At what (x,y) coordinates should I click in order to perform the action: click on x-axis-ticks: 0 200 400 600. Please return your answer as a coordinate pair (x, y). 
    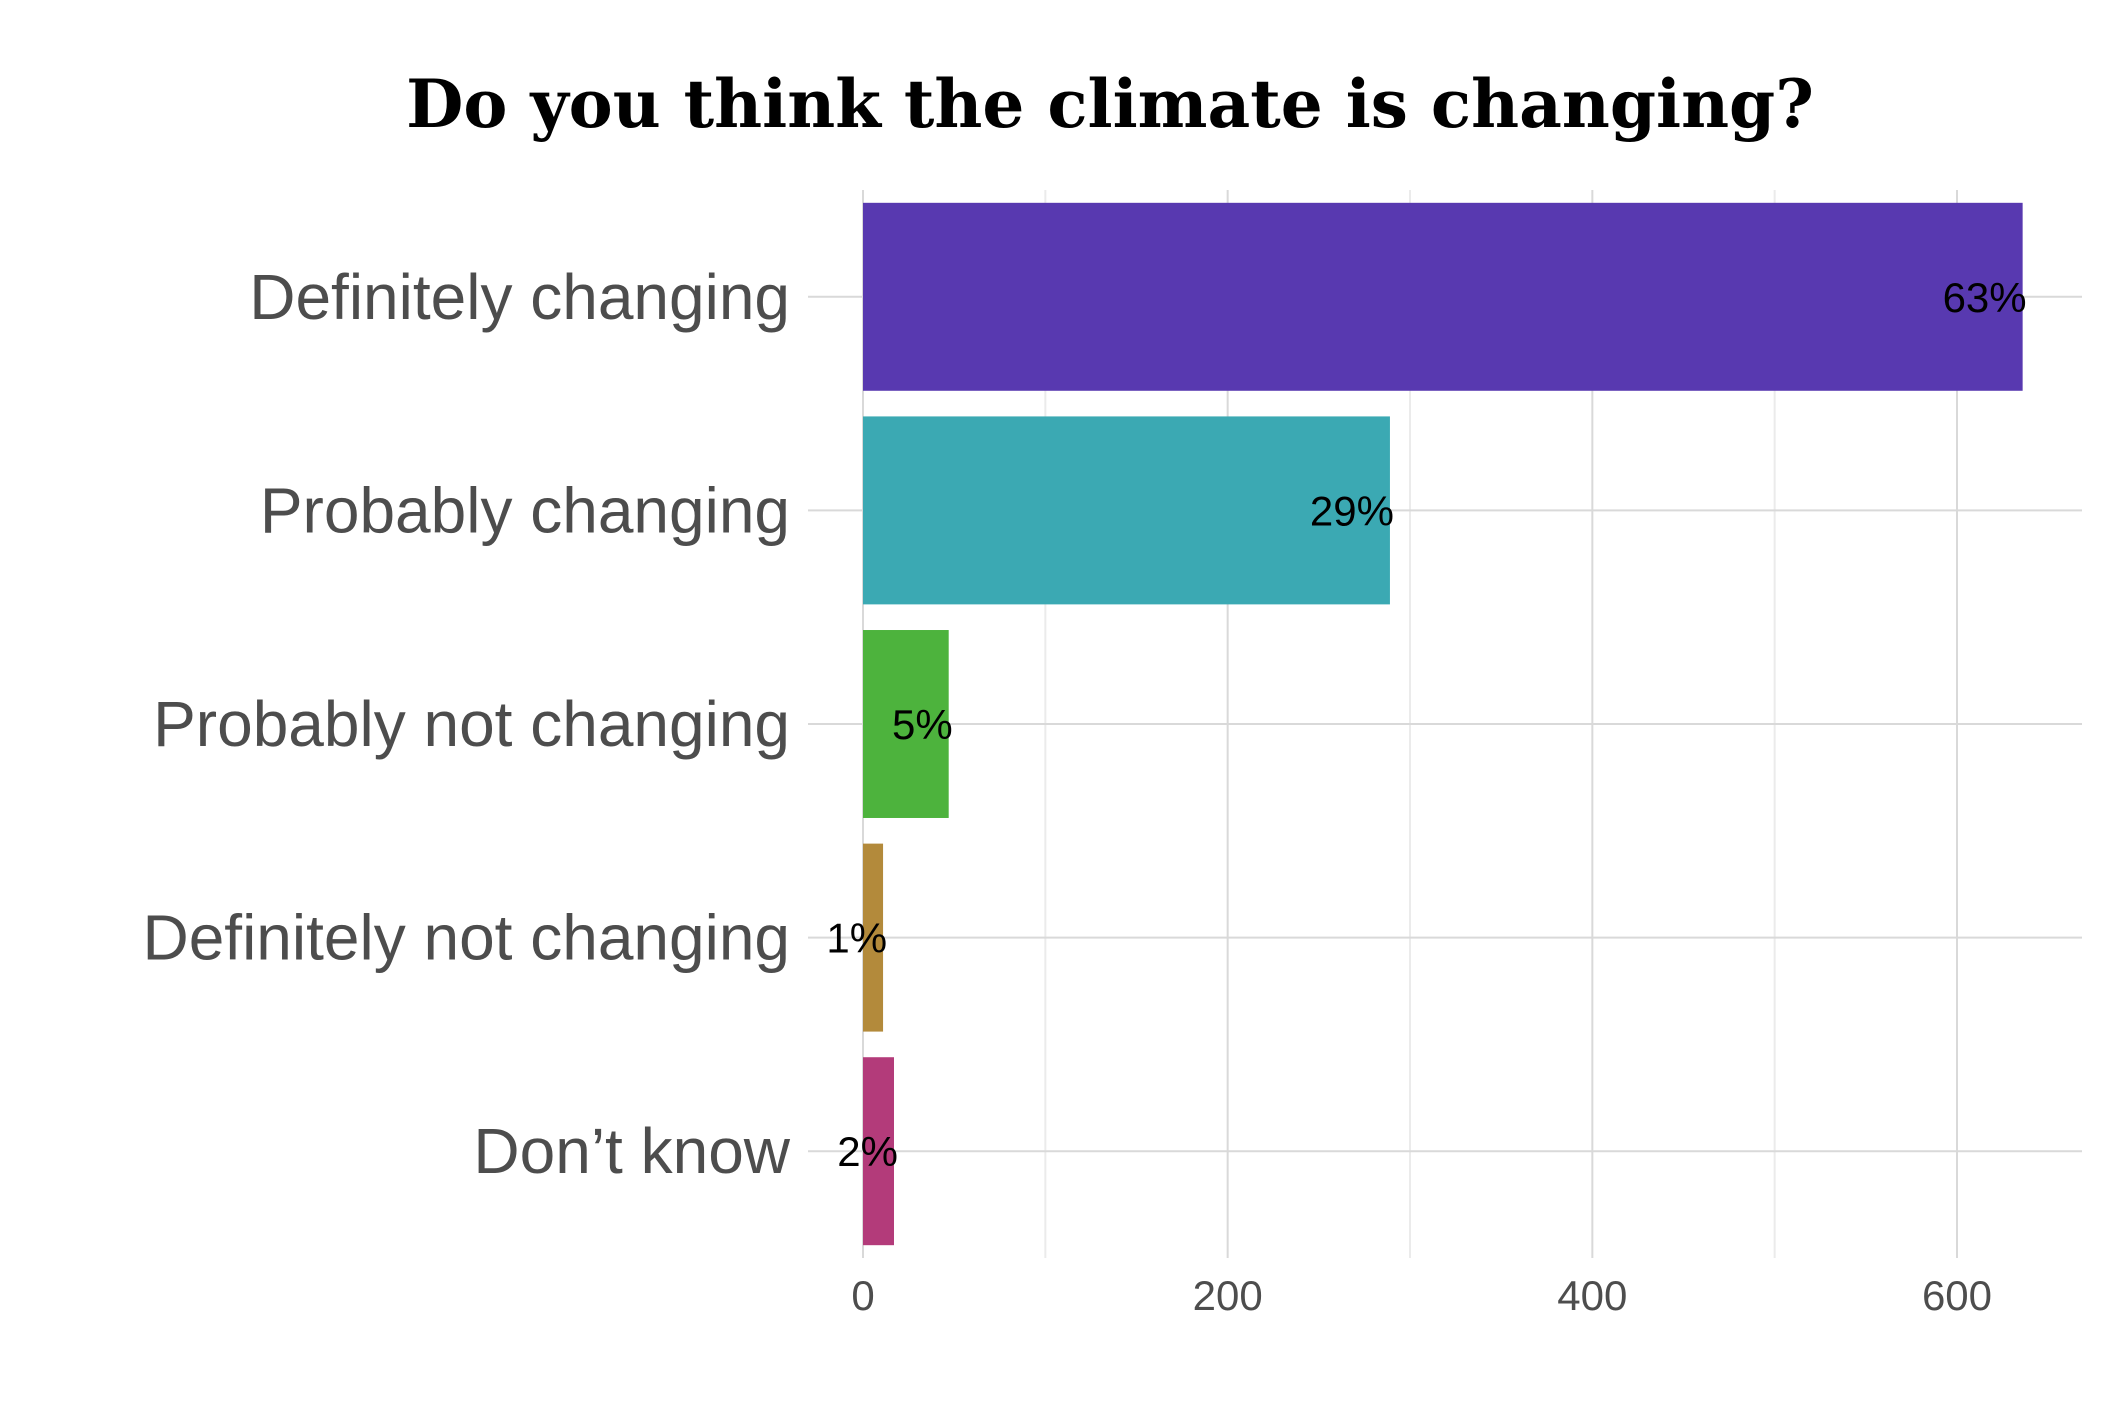
    Looking at the image, I should click on (1421, 1295).